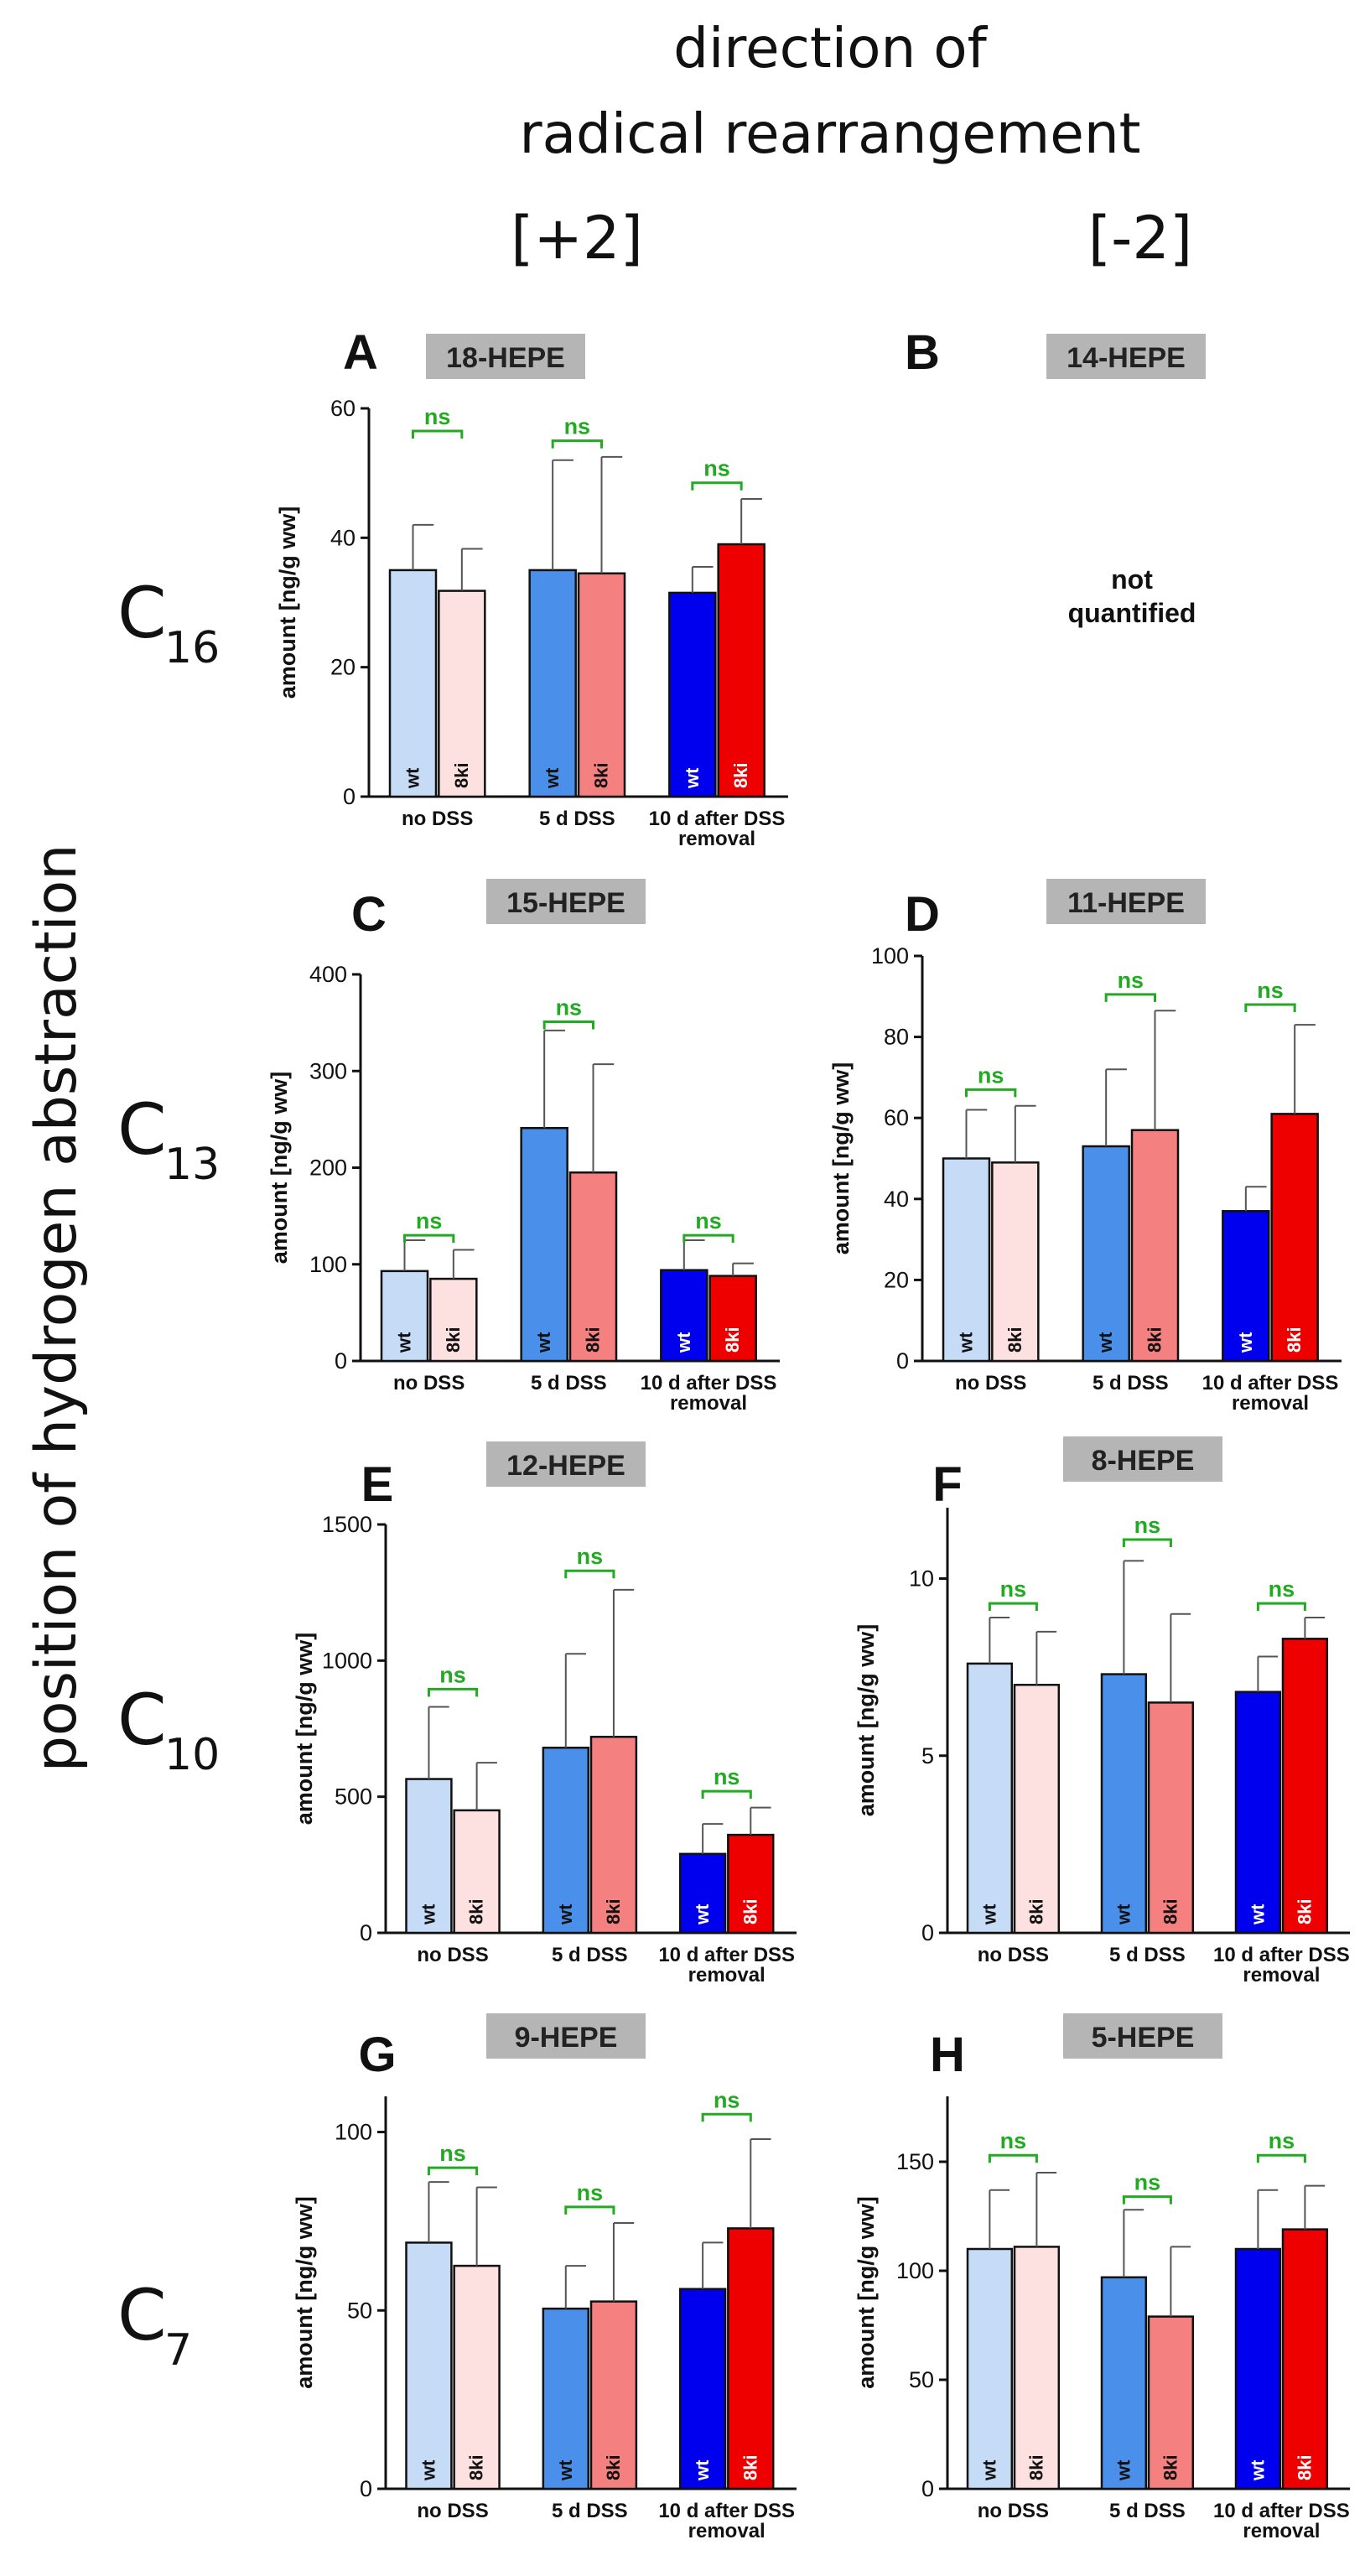 Image resolution: width=1365 pixels, height=2576 pixels. Describe the element at coordinates (1143, 1461) in the screenshot. I see `panel-title: 8-HEPE` at that location.